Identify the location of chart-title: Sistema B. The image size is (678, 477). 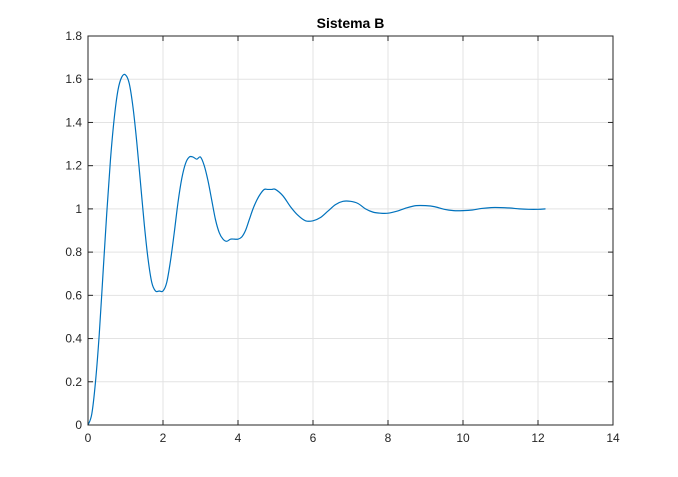
(351, 23).